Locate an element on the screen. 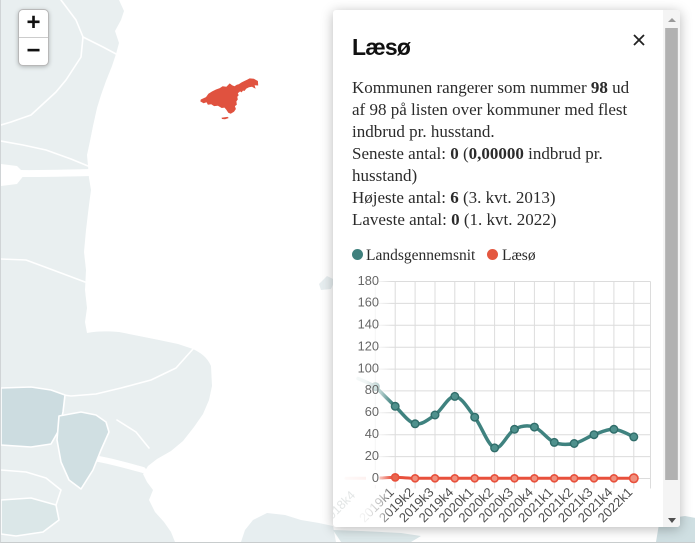 This screenshot has width=696, height=548. svg-text: 140 is located at coordinates (368, 324).